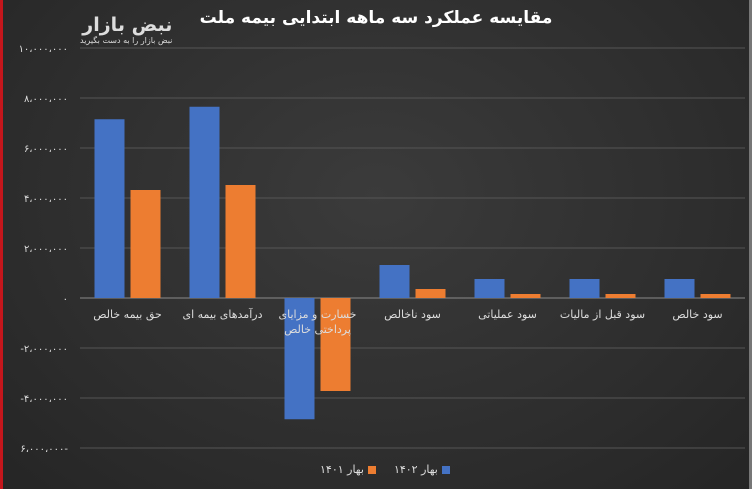 This screenshot has width=752, height=489. Describe the element at coordinates (46, 249) in the screenshot. I see `y-tick-label: ۲،۰۰۰،۰۰۰` at that location.